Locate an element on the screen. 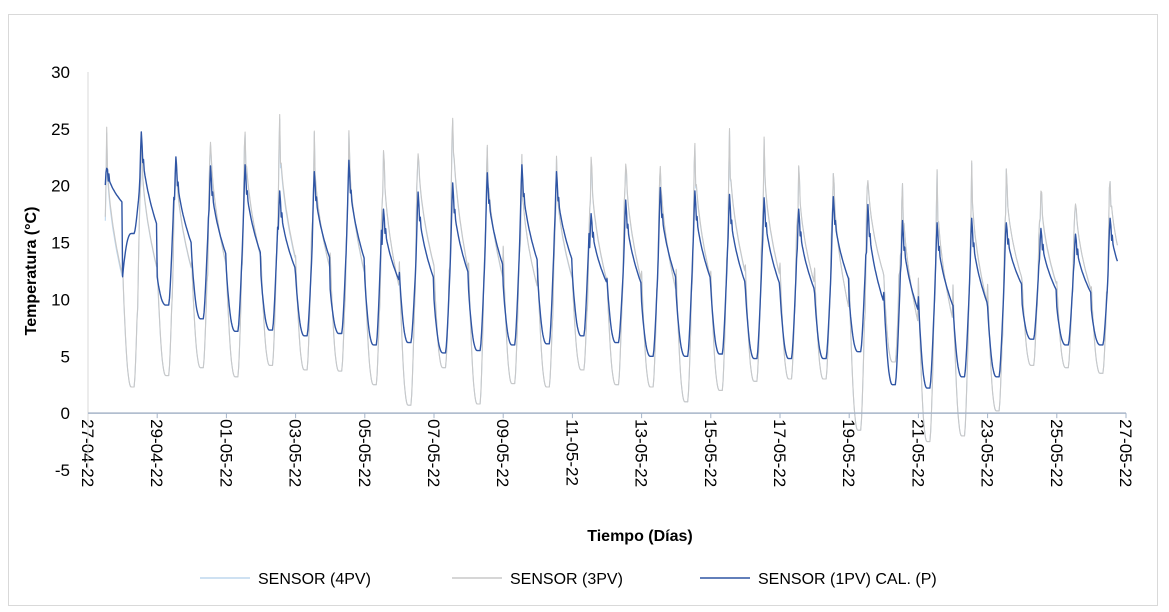 This screenshot has height=612, width=1169. y-tick-label: 10 is located at coordinates (60, 299).